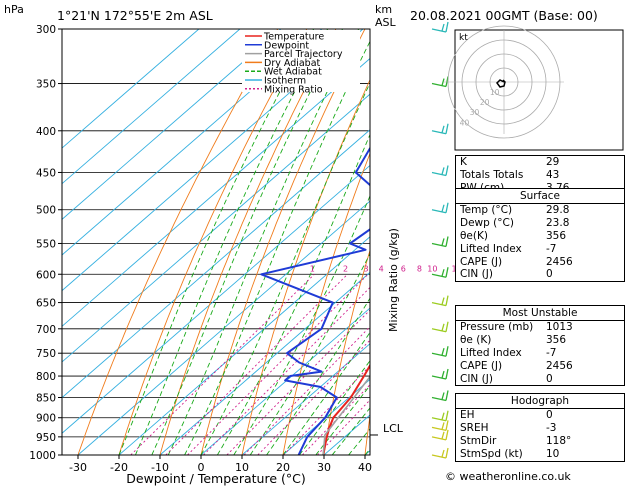  What do you see at coordinates (303, 54) in the screenshot?
I see `legend-entry: Parcel Trajectory` at bounding box center [303, 54].